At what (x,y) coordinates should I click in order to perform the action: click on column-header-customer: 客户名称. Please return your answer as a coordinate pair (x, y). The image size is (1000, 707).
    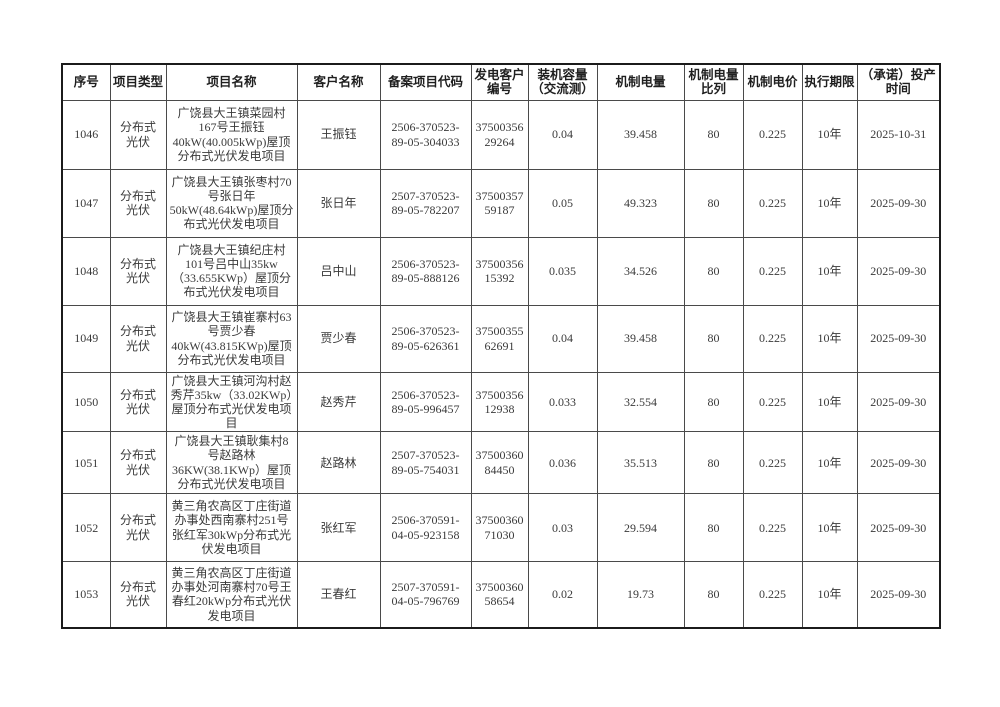
    Looking at the image, I should click on (338, 82).